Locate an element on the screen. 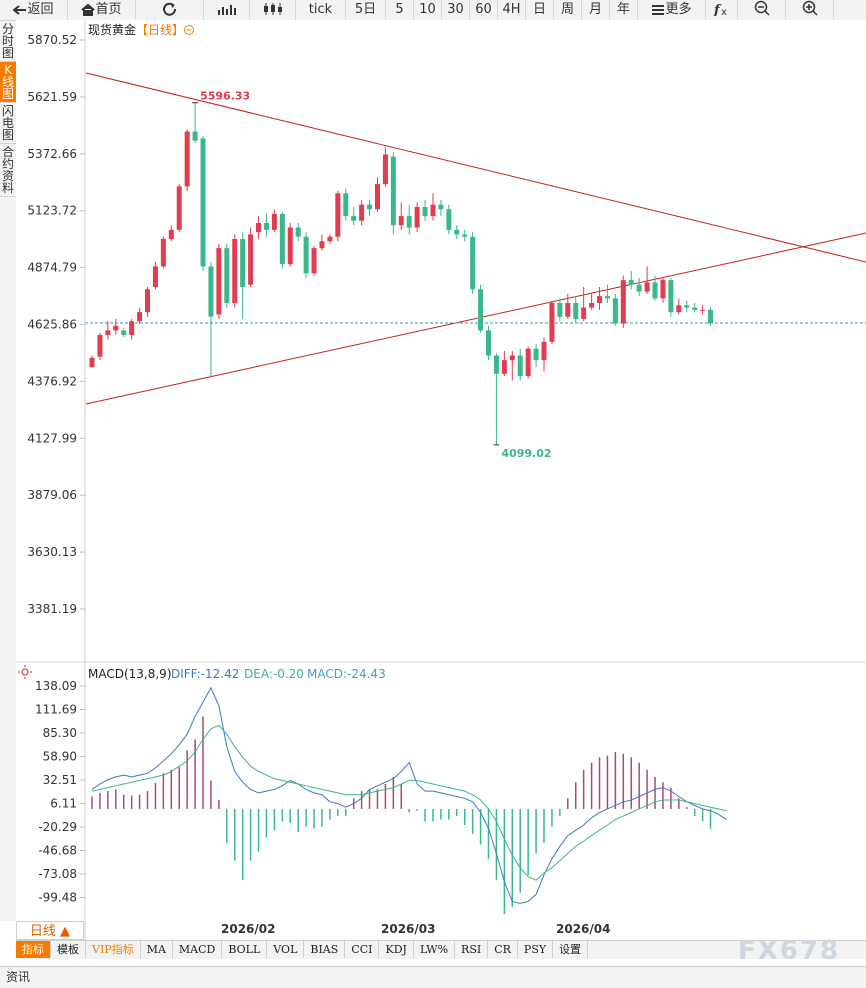  indicator-tab-设置: 设置 is located at coordinates (571, 949).